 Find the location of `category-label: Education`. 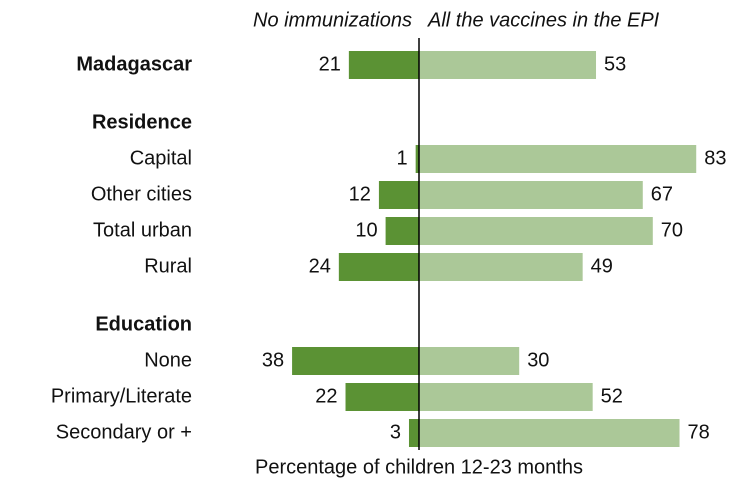

category-label: Education is located at coordinates (143, 324).